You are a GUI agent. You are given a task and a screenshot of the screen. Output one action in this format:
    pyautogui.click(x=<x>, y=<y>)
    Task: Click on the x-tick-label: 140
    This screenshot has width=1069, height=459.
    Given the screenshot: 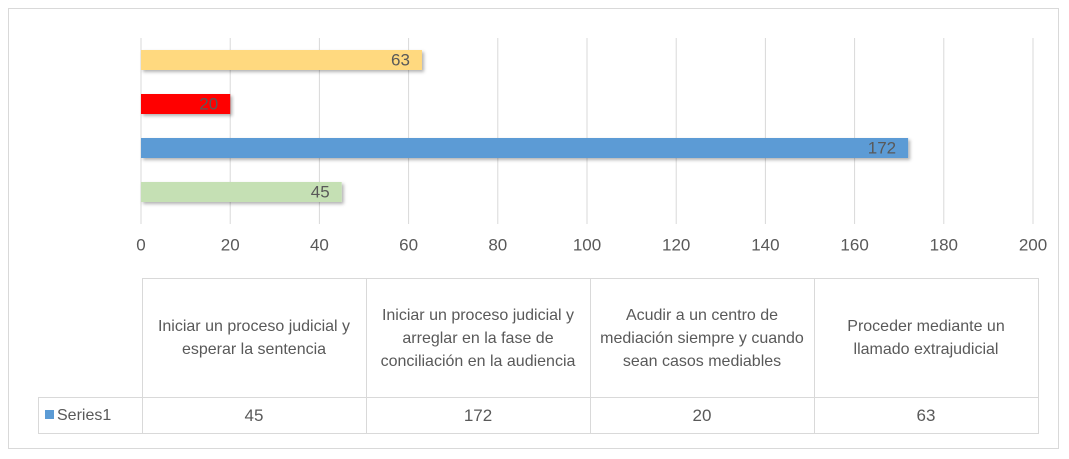 What is the action you would take?
    pyautogui.click(x=765, y=244)
    